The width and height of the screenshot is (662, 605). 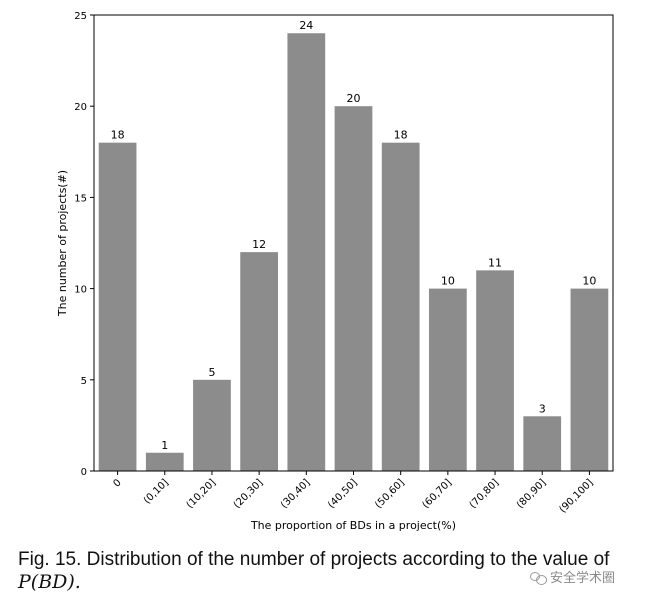 I want to click on bar-value-label: 5, so click(x=211, y=372).